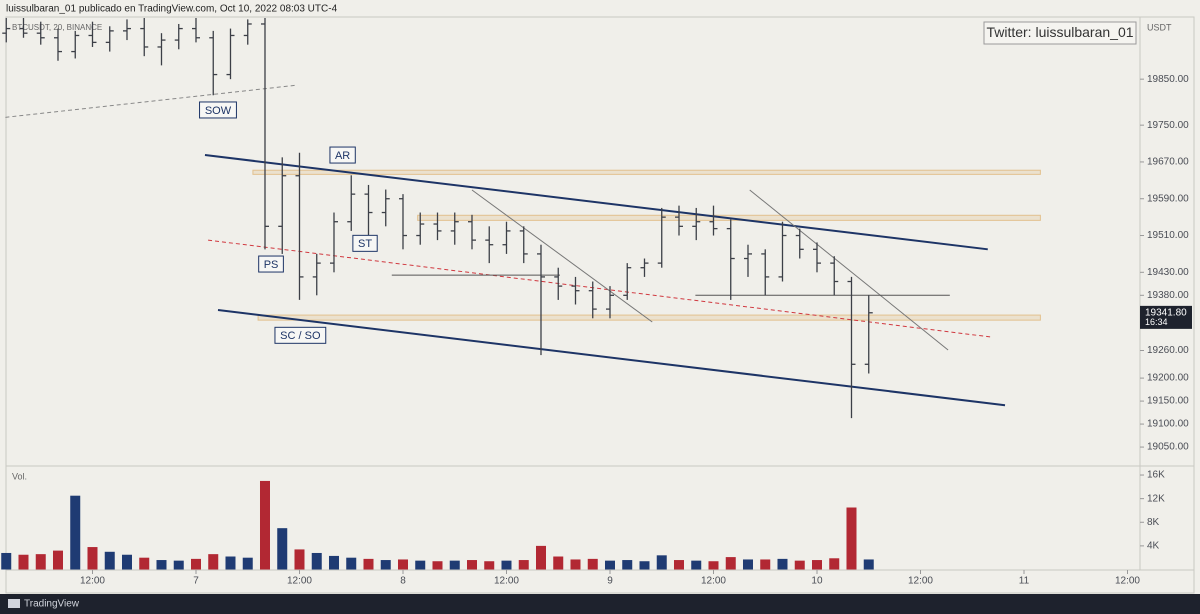 This screenshot has height=614, width=1200. I want to click on x-tick-label: 9, so click(610, 581).